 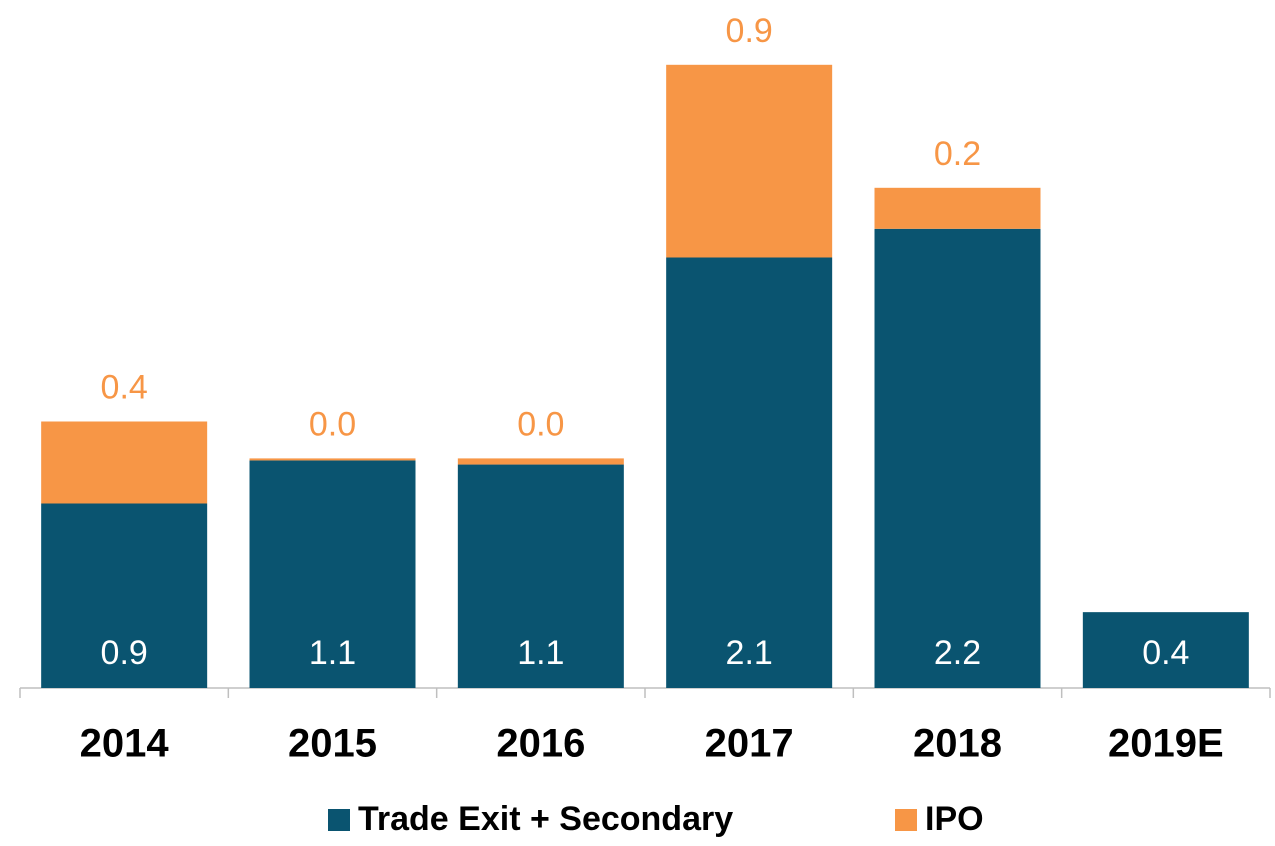 What do you see at coordinates (545, 819) in the screenshot?
I see `legend-label: Trade Exit + Secondary` at bounding box center [545, 819].